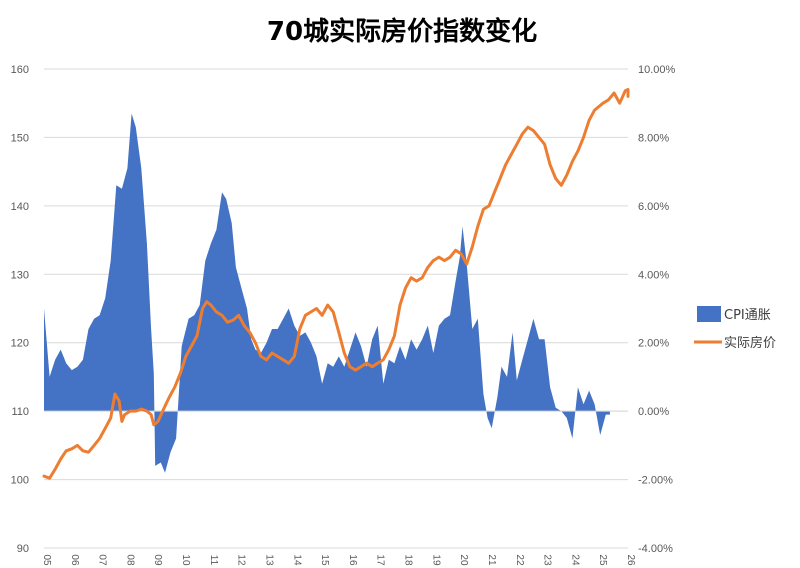  Describe the element at coordinates (20, 481) in the screenshot. I see `left-axis-tick-label: 100` at that location.